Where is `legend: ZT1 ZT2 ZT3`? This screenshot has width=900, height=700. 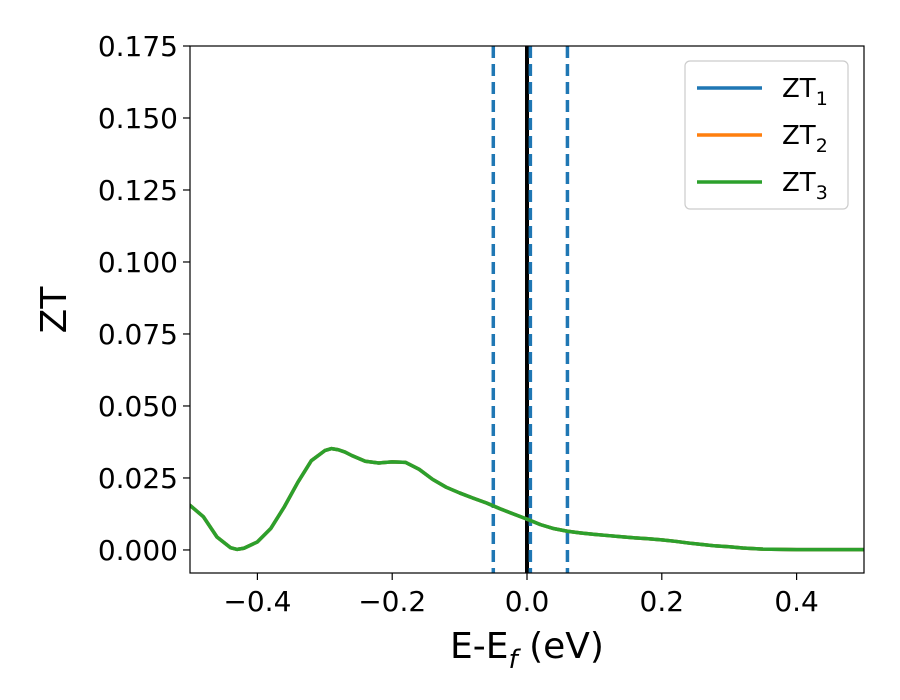 legend: ZT1 ZT2 ZT3 is located at coordinates (766, 135).